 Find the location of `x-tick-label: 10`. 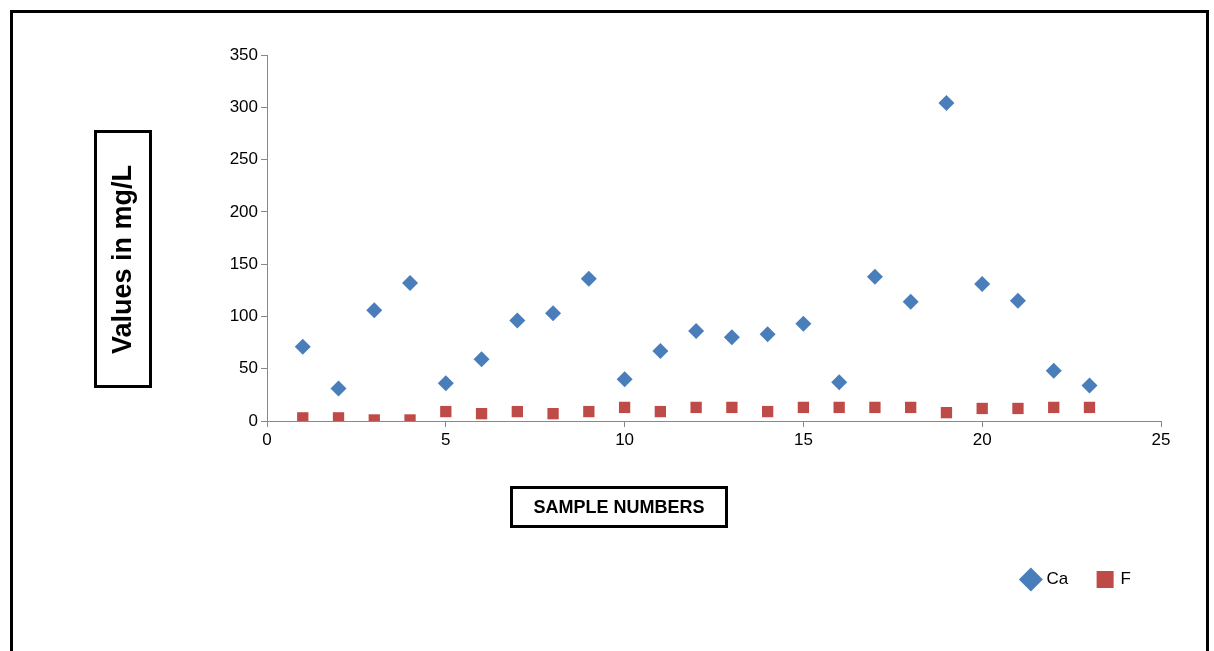

x-tick-label: 10 is located at coordinates (625, 439).